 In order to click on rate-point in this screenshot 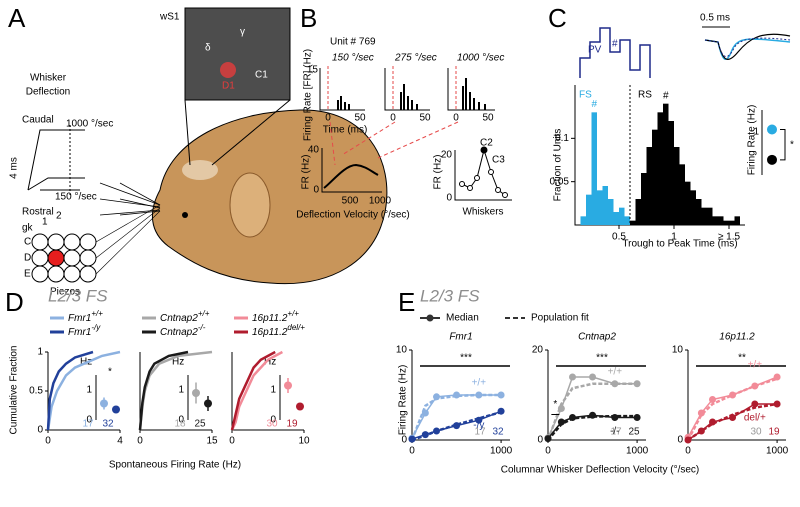, I will do `click(772, 129)`.